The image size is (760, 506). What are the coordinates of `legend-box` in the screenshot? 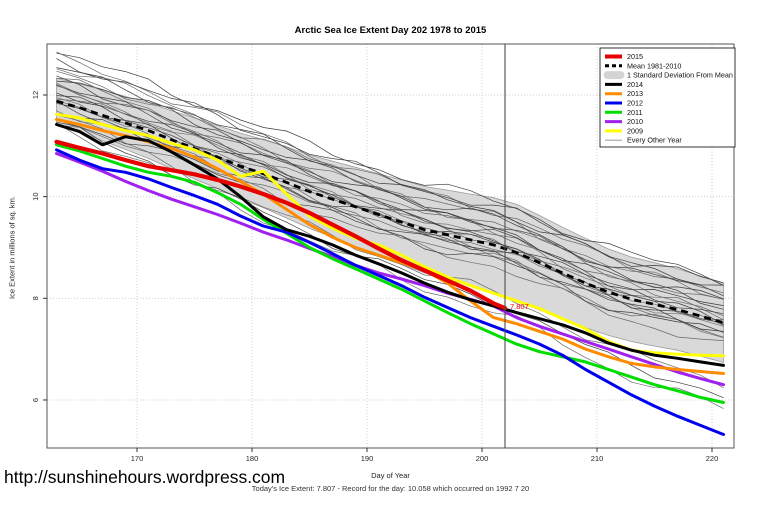 It's located at (667, 97).